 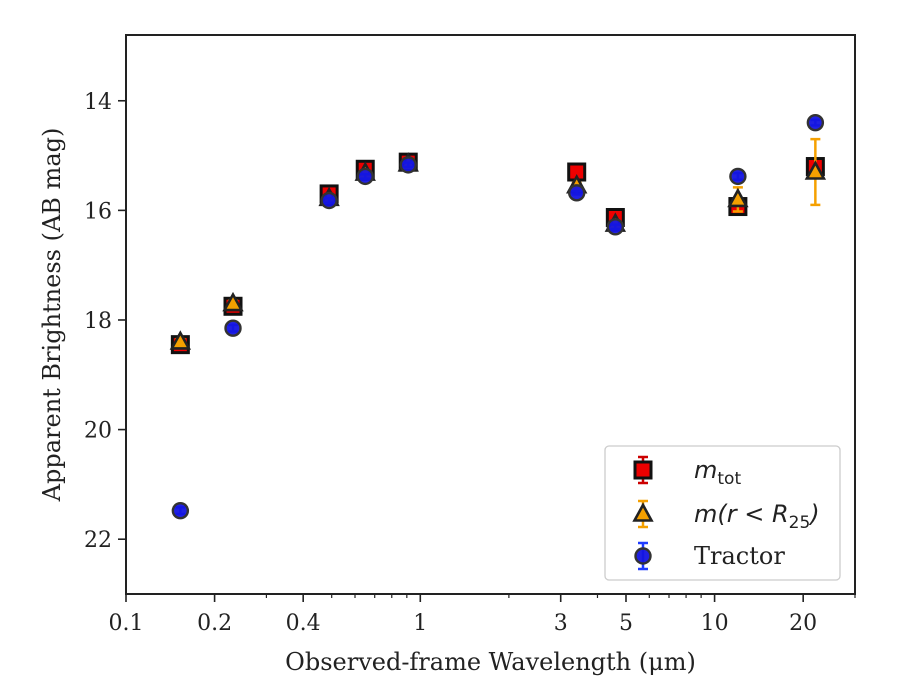 What do you see at coordinates (126, 623) in the screenshot?
I see `x-tick-label: 0.1` at bounding box center [126, 623].